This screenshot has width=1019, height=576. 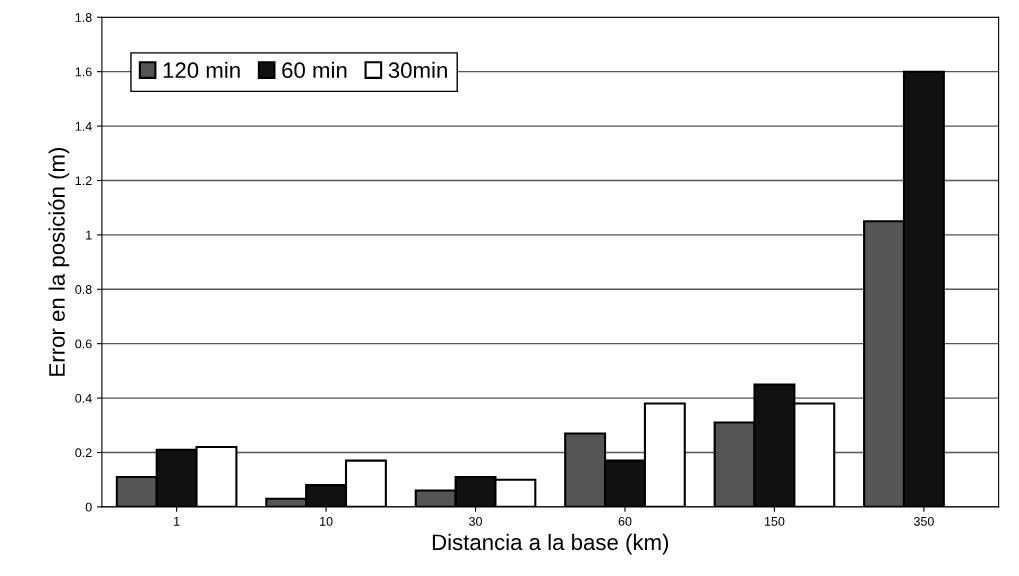 What do you see at coordinates (83, 344) in the screenshot?
I see `y-tick-label: 0.6` at bounding box center [83, 344].